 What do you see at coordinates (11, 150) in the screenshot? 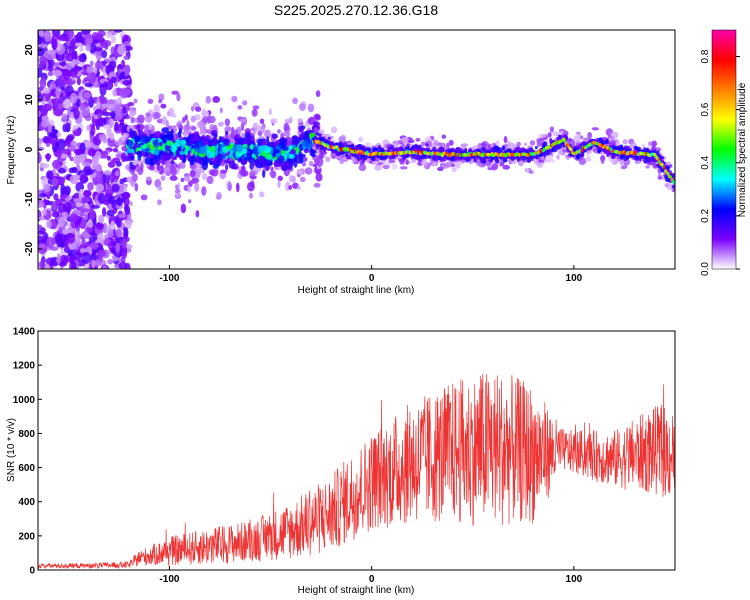
I see `spectrogram-y-label: Frequency (Hz)` at bounding box center [11, 150].